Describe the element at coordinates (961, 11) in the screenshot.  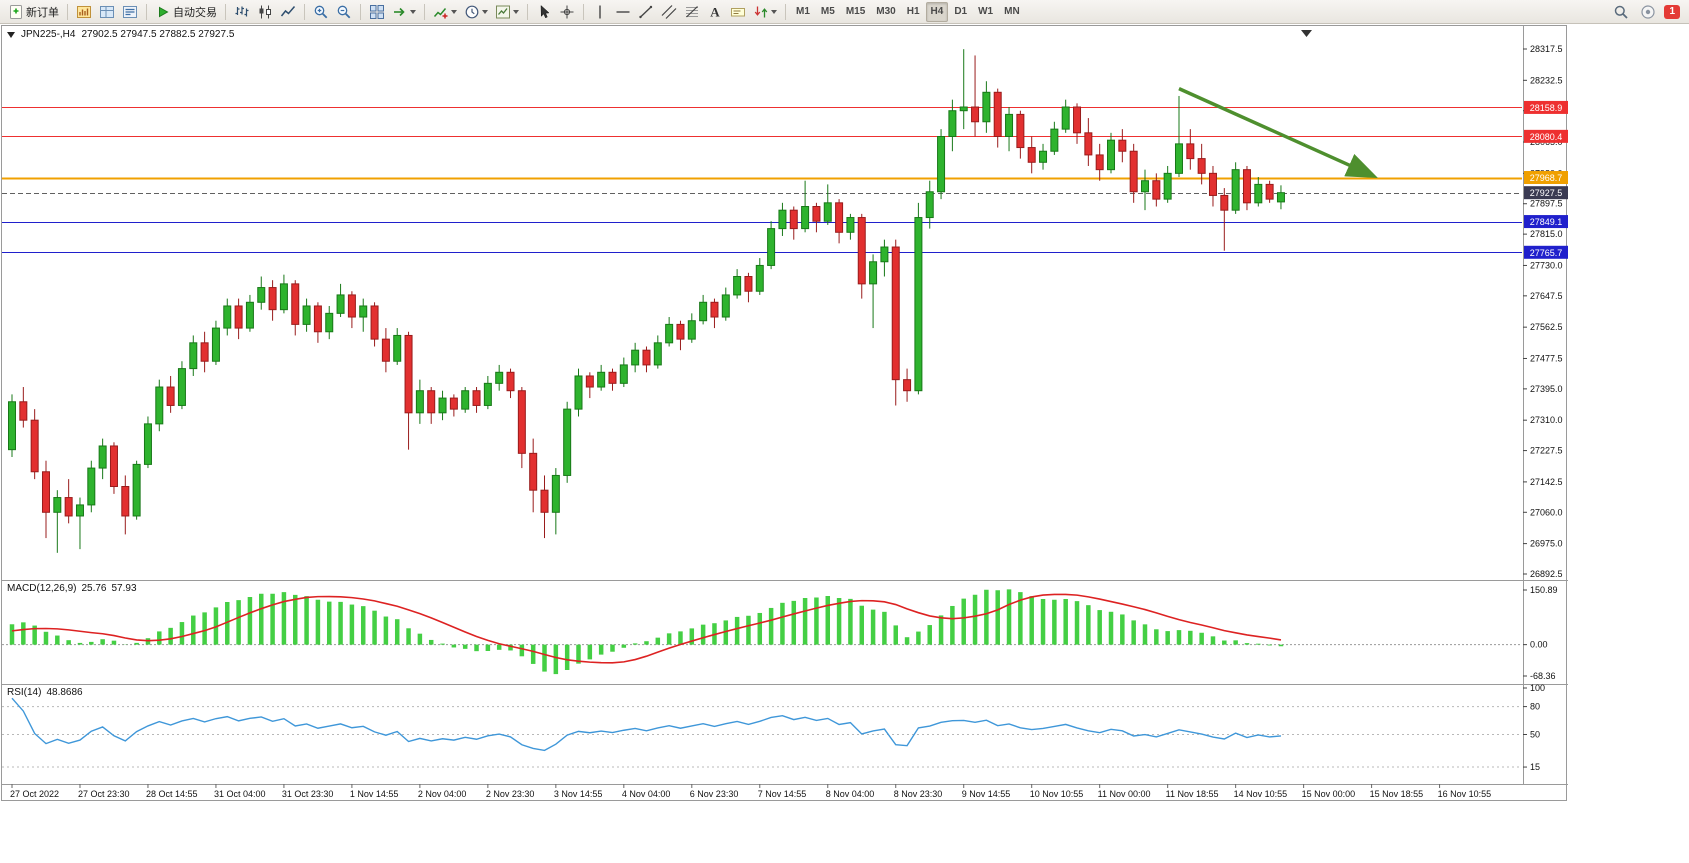
I see `tf-d1-button: D1` at that location.